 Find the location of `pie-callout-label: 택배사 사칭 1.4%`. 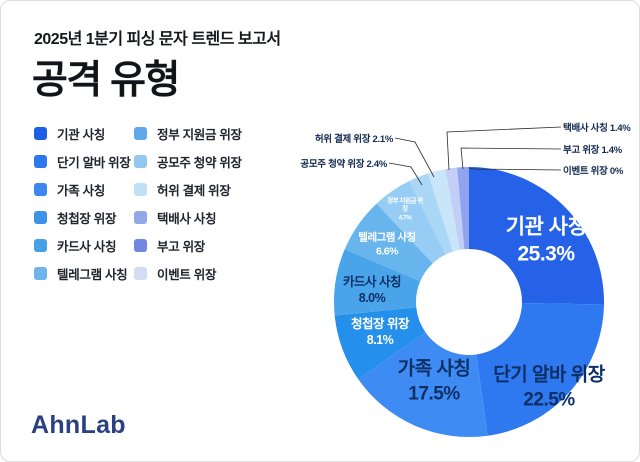

pie-callout-label: 택배사 사칭 1.4% is located at coordinates (597, 127).